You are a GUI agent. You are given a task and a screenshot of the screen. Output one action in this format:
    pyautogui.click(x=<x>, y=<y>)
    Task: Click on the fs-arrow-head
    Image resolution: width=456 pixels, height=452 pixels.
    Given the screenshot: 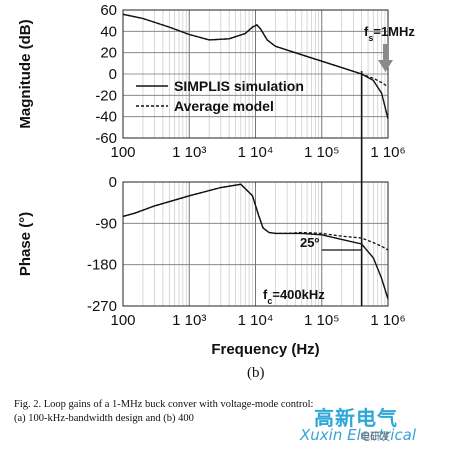 What is the action you would take?
    pyautogui.click(x=385, y=66)
    